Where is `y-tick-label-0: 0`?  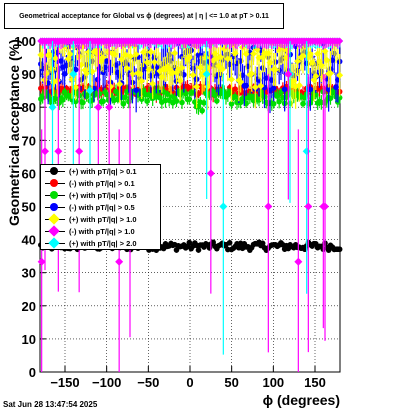 y-tick-label-0: 0 is located at coordinates (32, 372).